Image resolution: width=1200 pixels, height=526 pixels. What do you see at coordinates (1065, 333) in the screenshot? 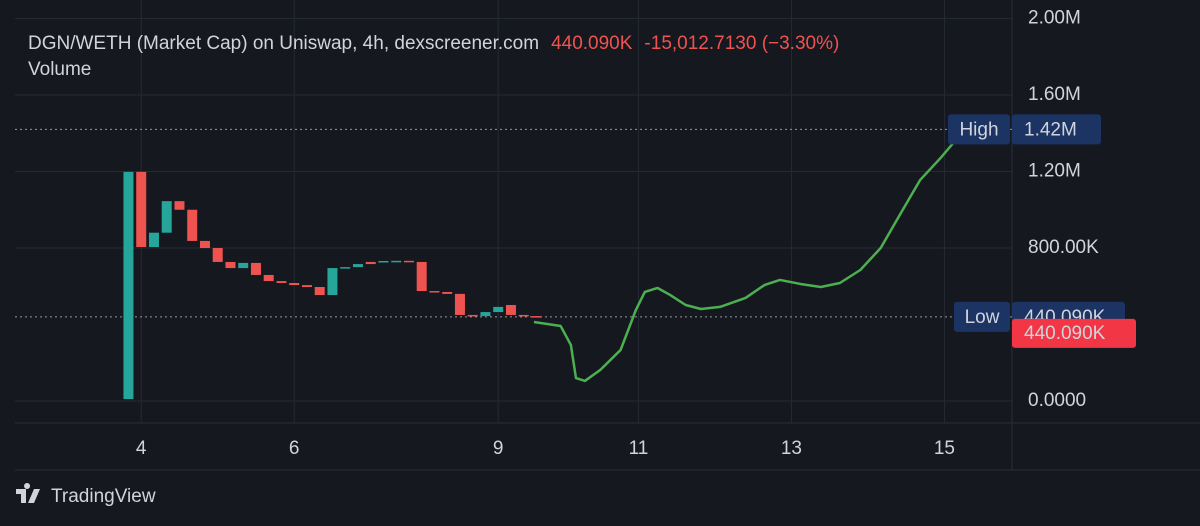
I see `last-price-label: 440.090K` at bounding box center [1065, 333].